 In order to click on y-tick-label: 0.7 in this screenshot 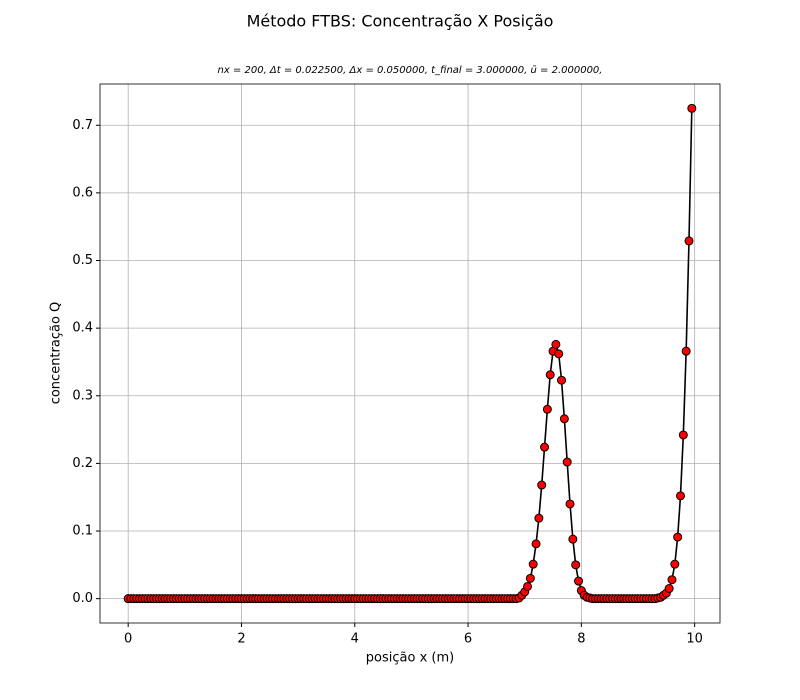, I will do `click(82, 125)`.